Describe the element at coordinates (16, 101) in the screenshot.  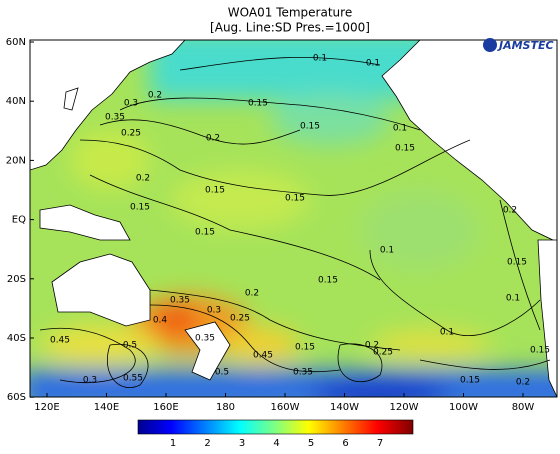
I see `lat-label: 40N` at that location.